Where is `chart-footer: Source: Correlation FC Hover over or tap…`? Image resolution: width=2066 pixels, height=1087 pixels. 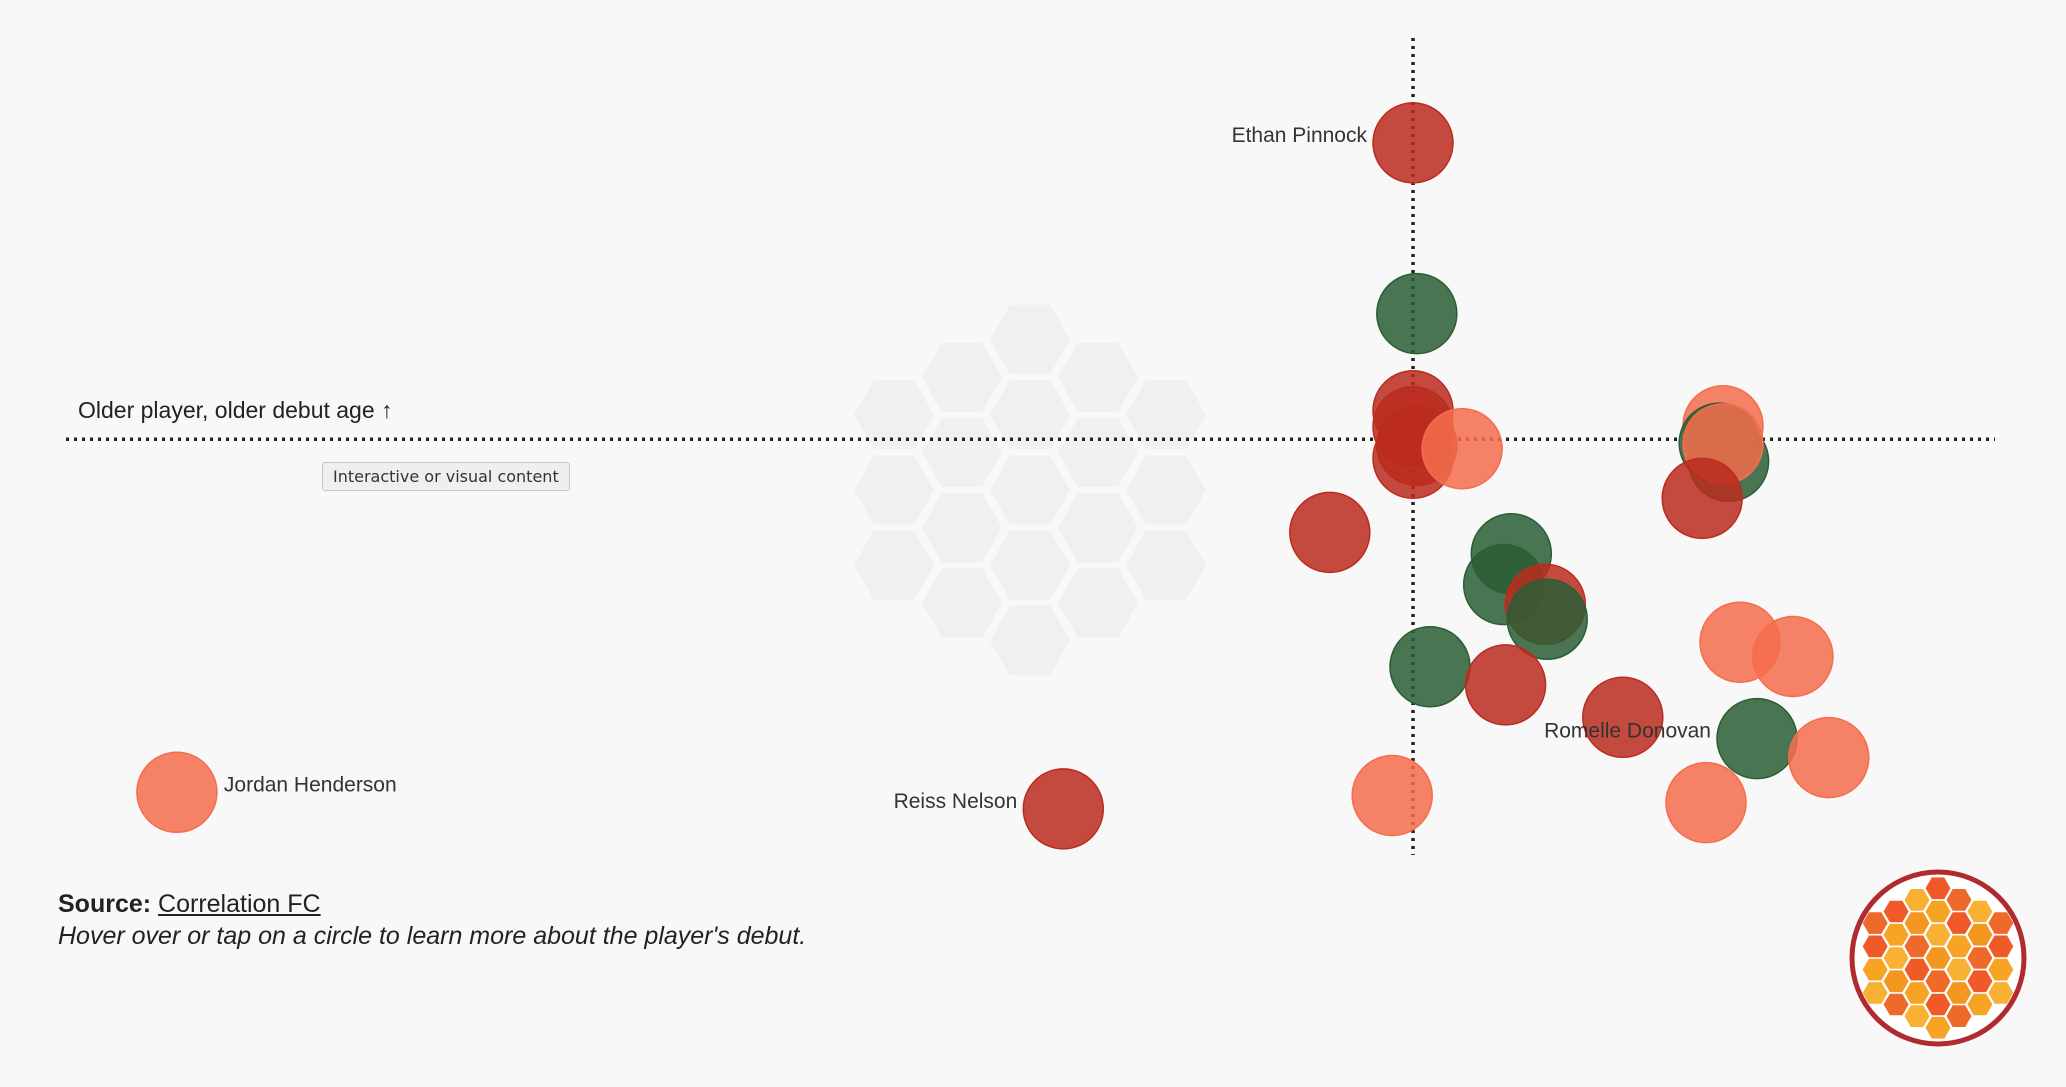
chart-footer: Source: Correlation FC Hover over or tap… is located at coordinates (432, 920).